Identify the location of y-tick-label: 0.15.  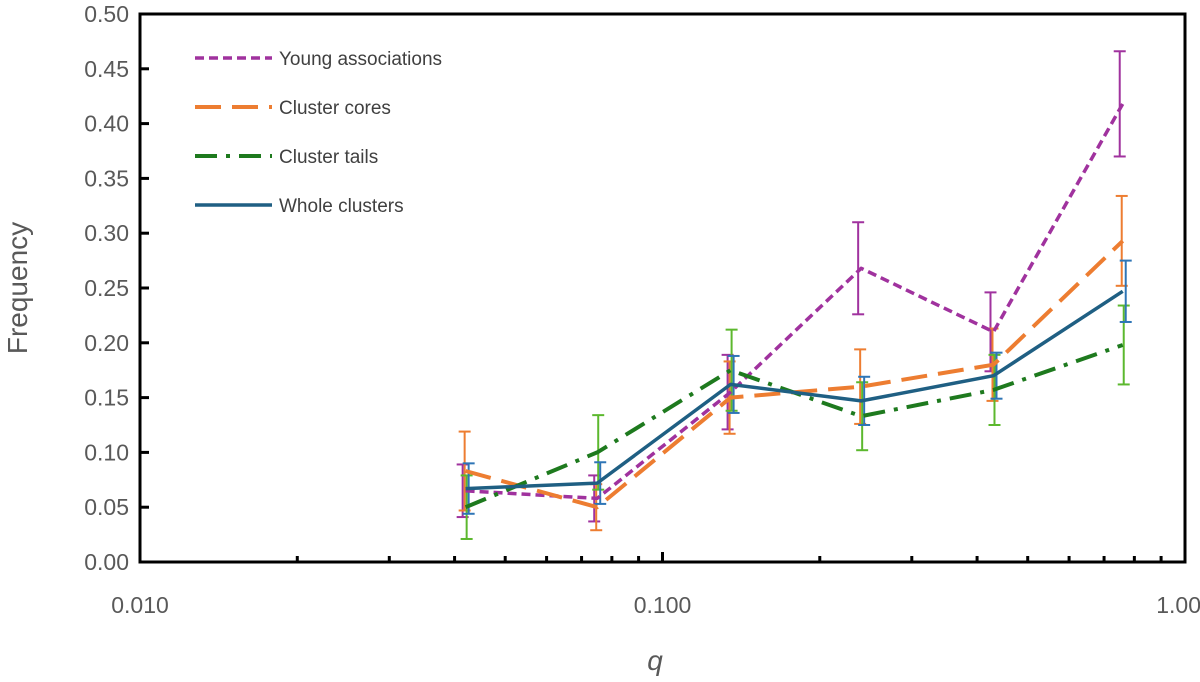
(106, 398).